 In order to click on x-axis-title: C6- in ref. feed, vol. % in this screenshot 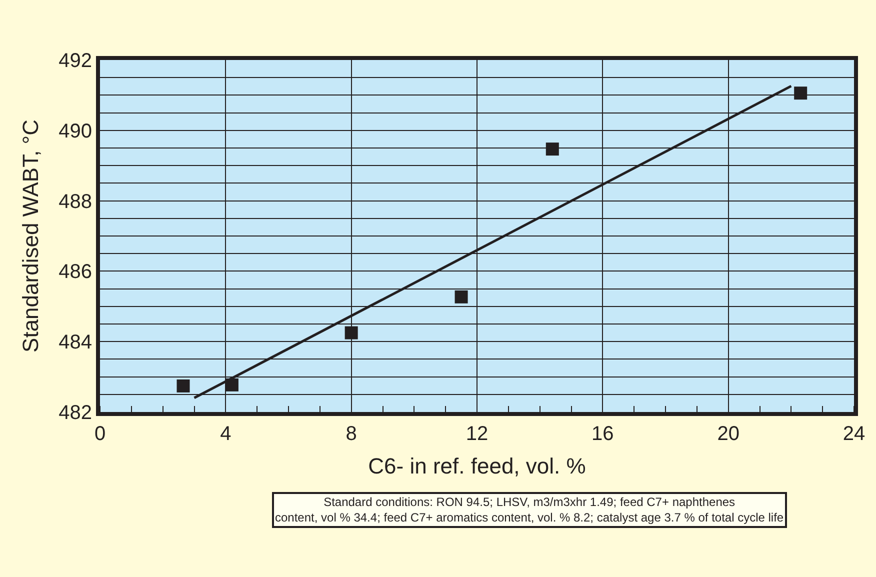, I will do `click(477, 465)`.